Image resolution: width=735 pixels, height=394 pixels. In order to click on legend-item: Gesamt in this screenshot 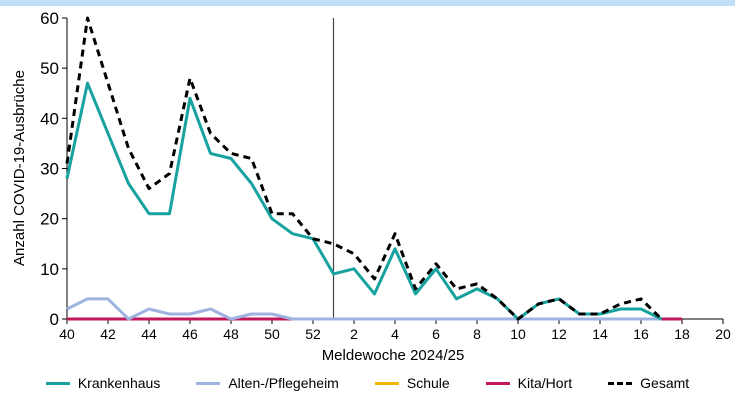, I will do `click(648, 383)`.